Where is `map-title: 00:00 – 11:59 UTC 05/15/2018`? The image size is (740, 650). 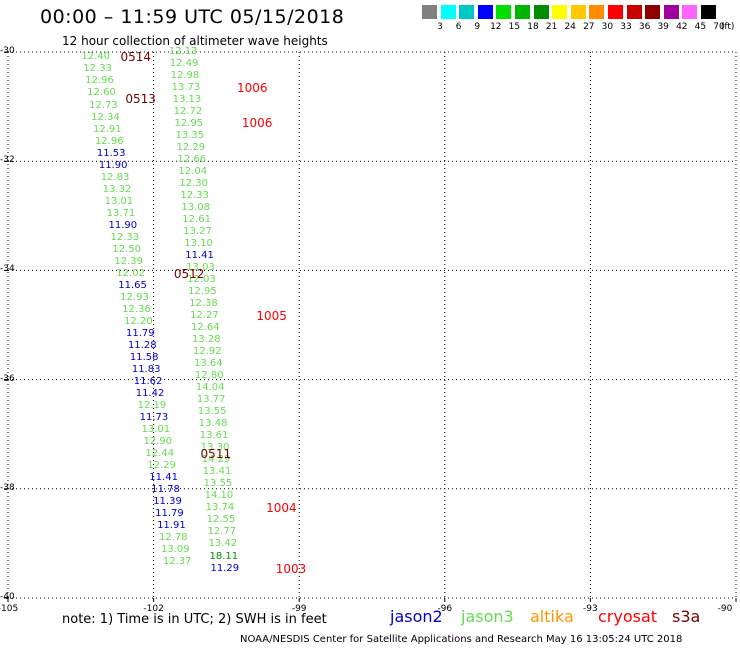
map-title: 00:00 – 11:59 UTC 05/15/2018 is located at coordinates (192, 17).